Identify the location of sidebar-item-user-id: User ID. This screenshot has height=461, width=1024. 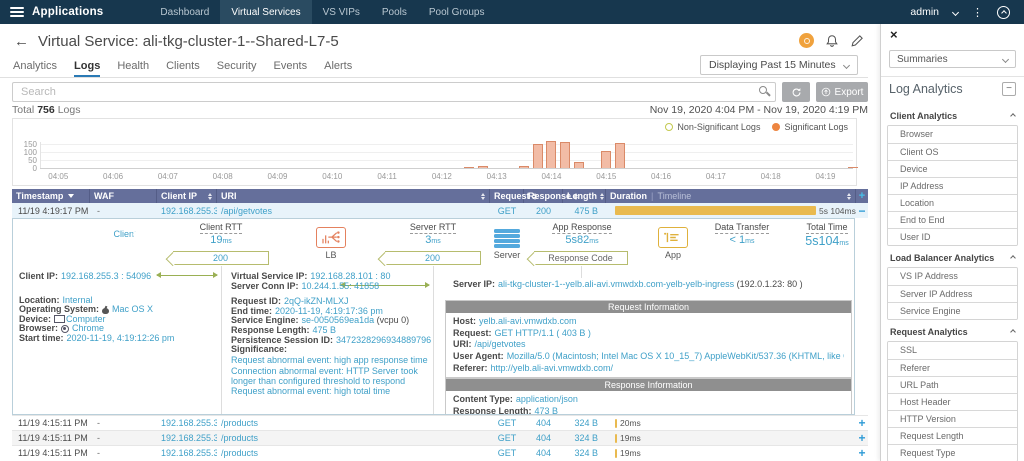
(952, 236).